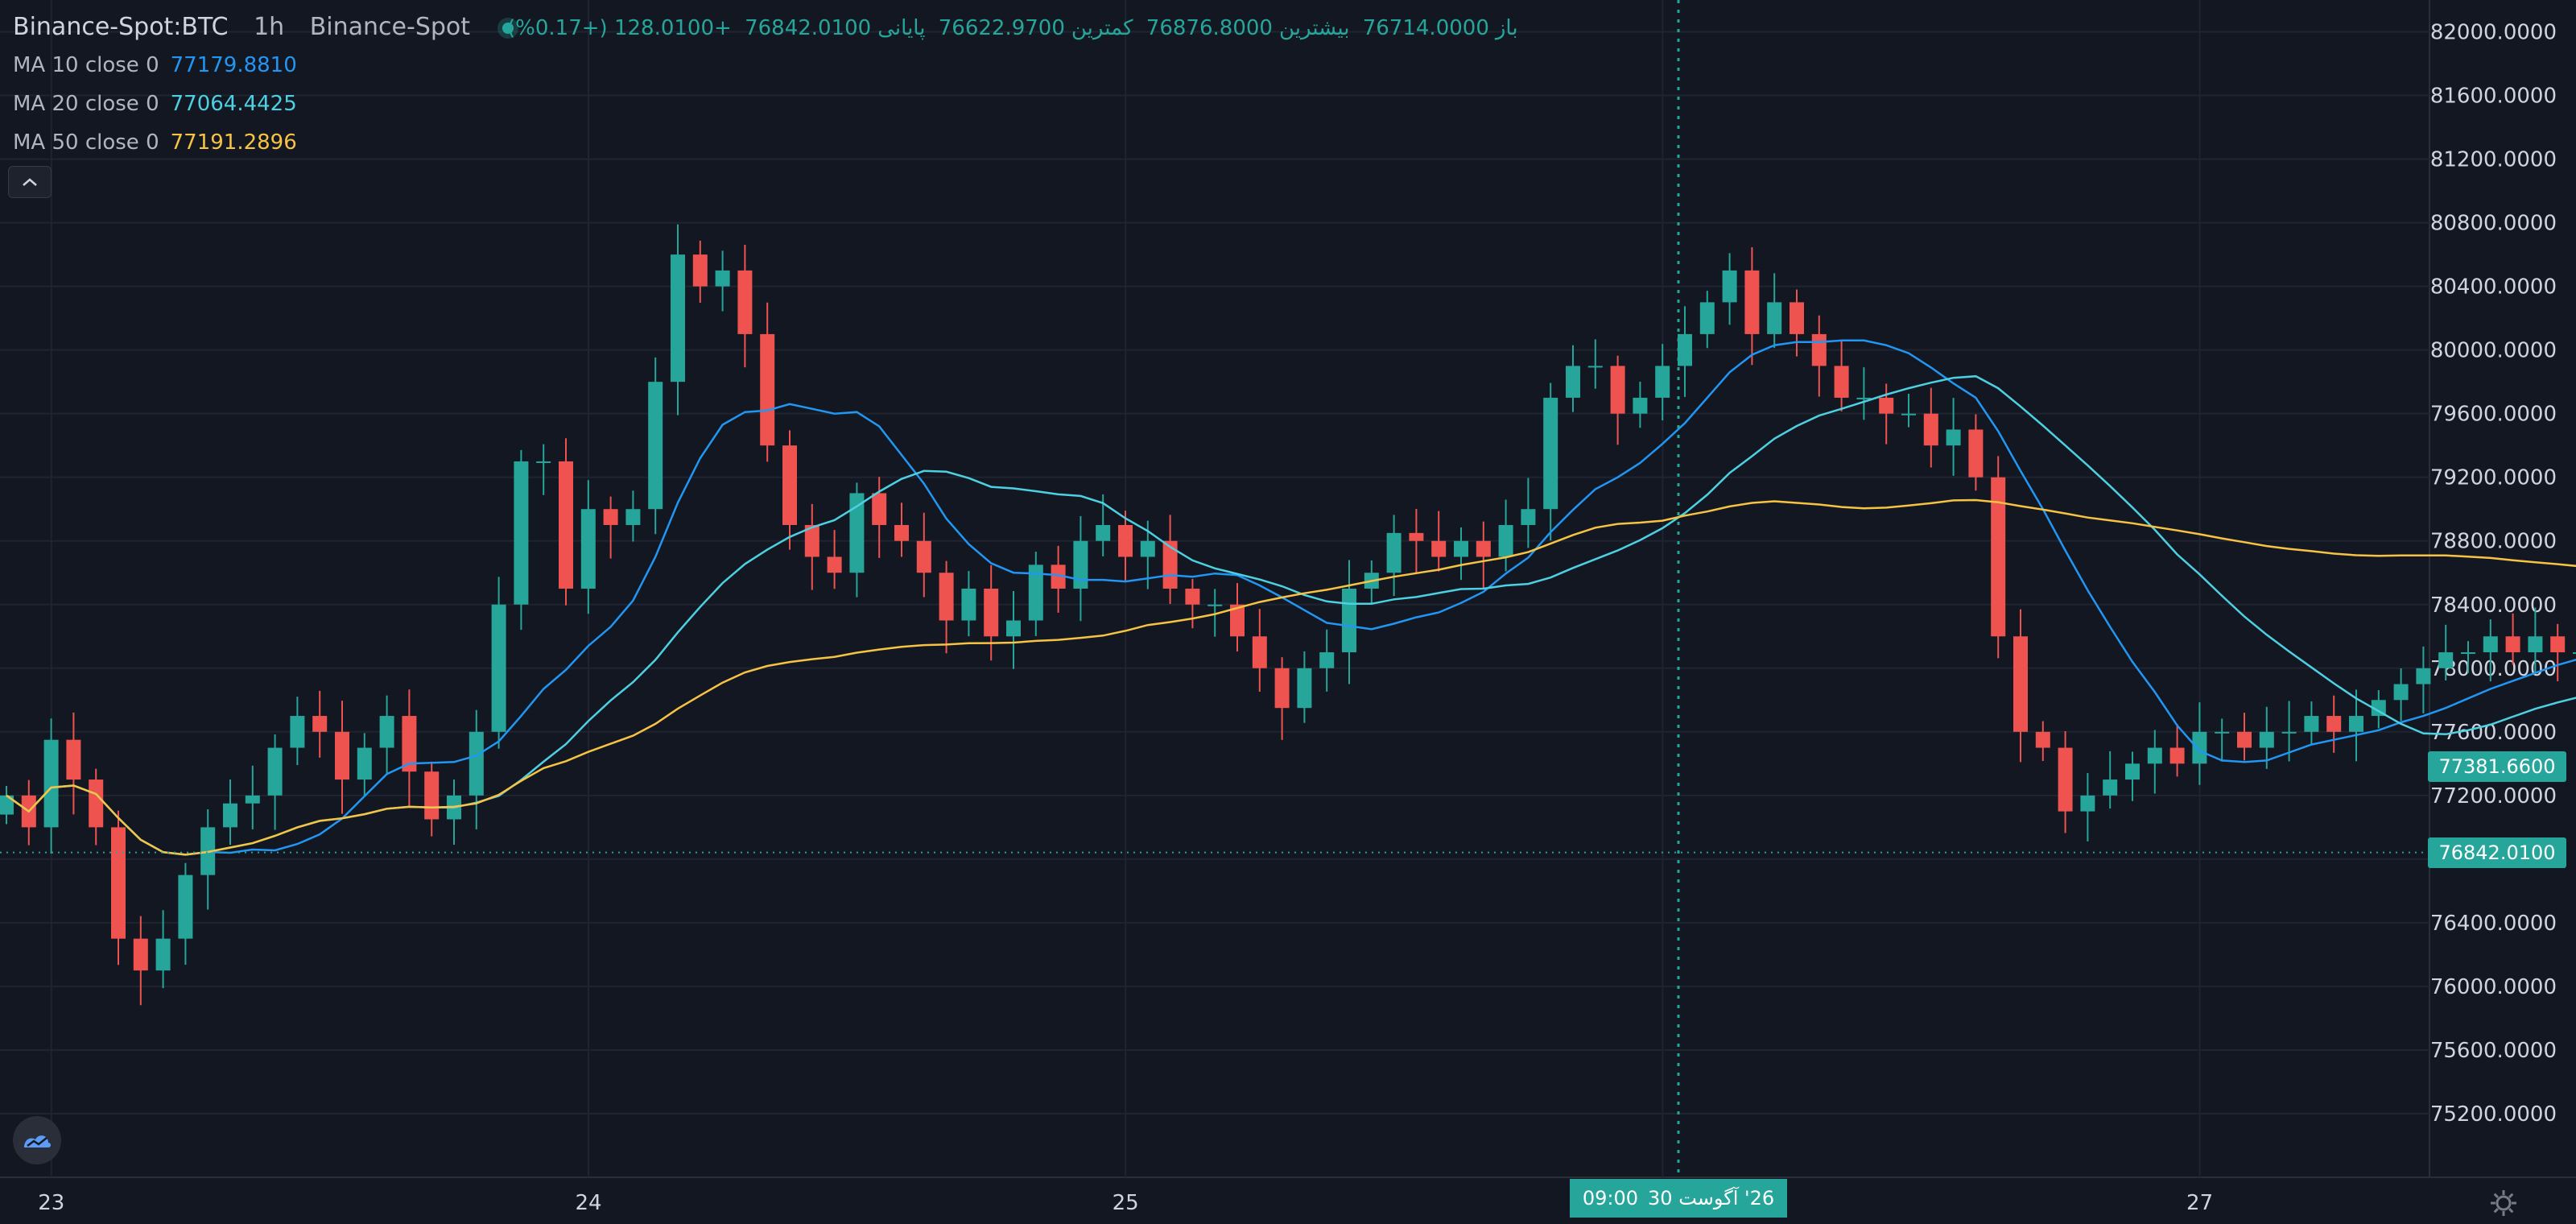 The height and width of the screenshot is (1224, 2576). What do you see at coordinates (30, 182) in the screenshot?
I see `legend-collapse-button` at bounding box center [30, 182].